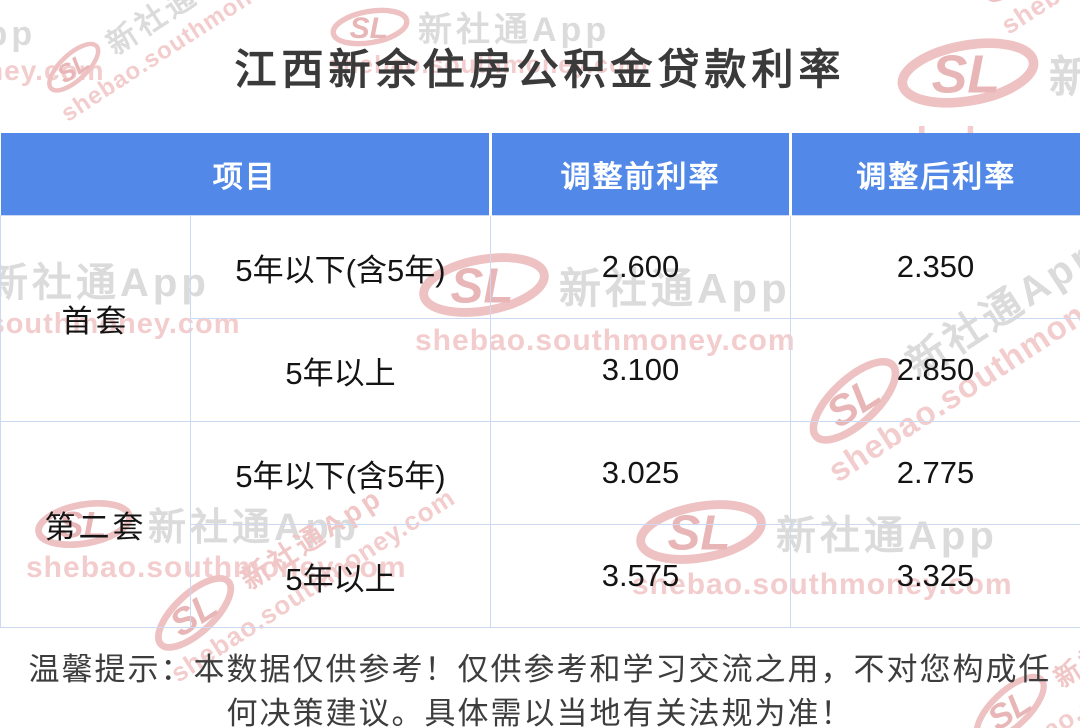  I want to click on header-item: 项目, so click(246, 174).